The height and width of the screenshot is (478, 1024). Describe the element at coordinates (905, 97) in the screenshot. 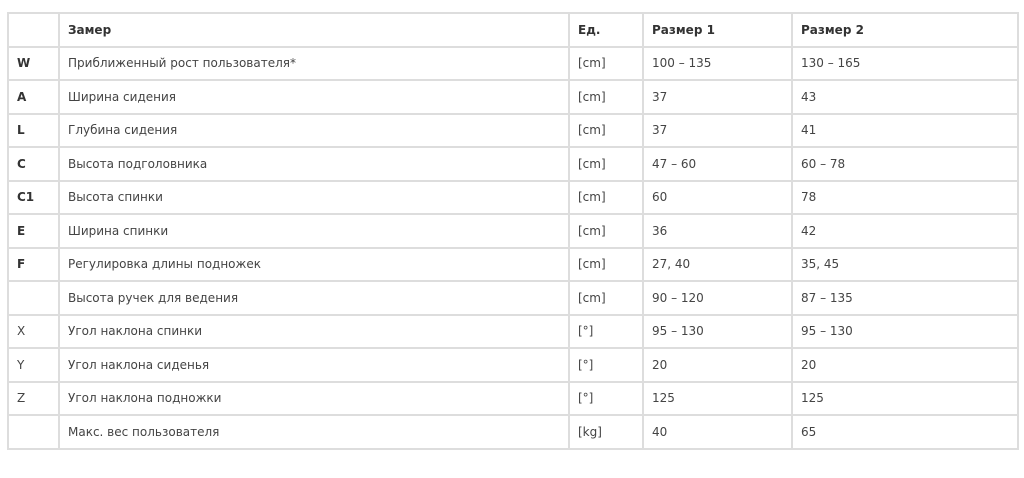

I see `cell-size2: 43` at that location.